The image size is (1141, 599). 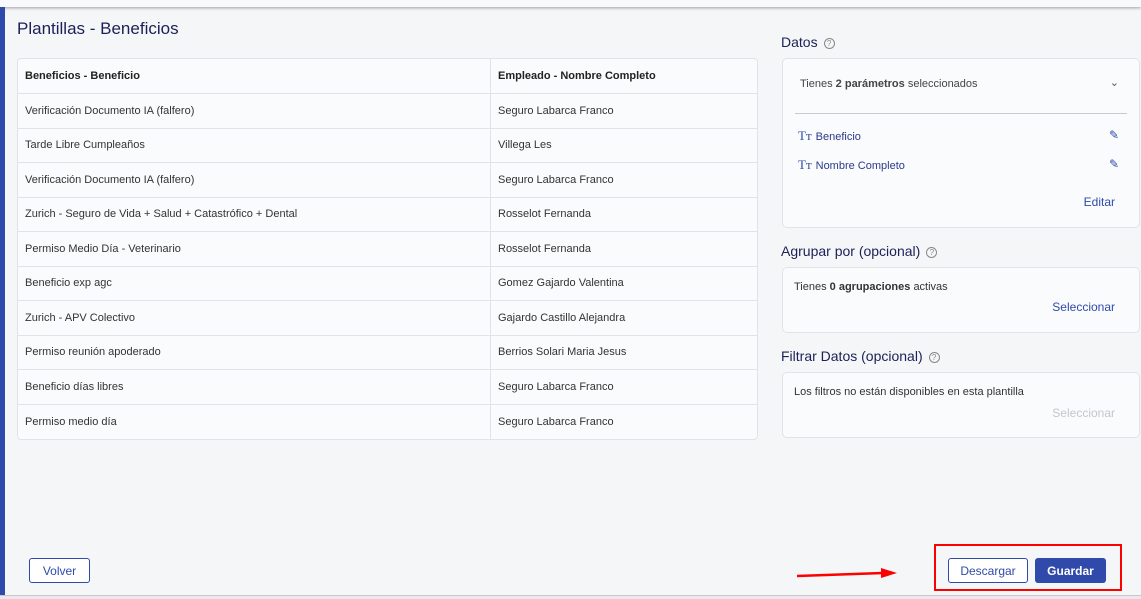 I want to click on benefit-cell: Tarde Libre Cumpleaños, so click(x=254, y=145).